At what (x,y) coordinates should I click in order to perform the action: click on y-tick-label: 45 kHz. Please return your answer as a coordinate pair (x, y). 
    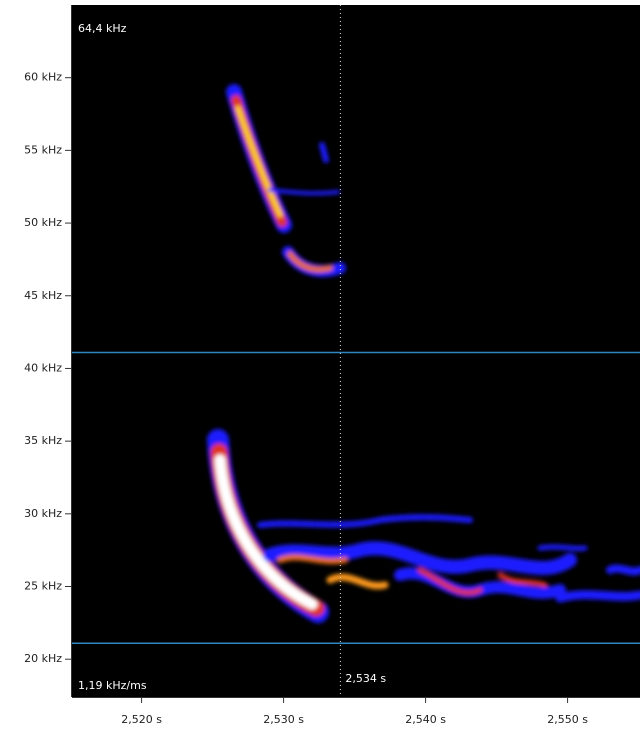
    Looking at the image, I should click on (43, 295).